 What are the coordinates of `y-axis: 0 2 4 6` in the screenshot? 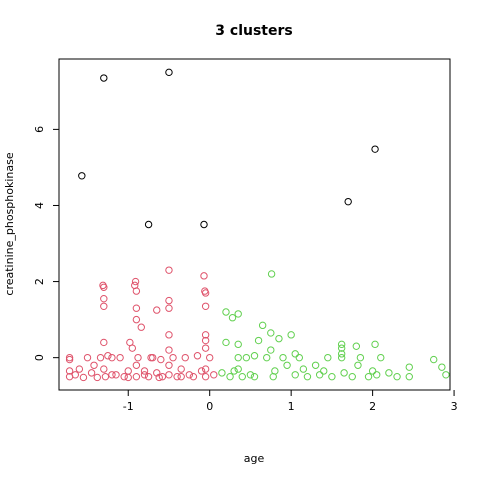 It's located at (46, 243).